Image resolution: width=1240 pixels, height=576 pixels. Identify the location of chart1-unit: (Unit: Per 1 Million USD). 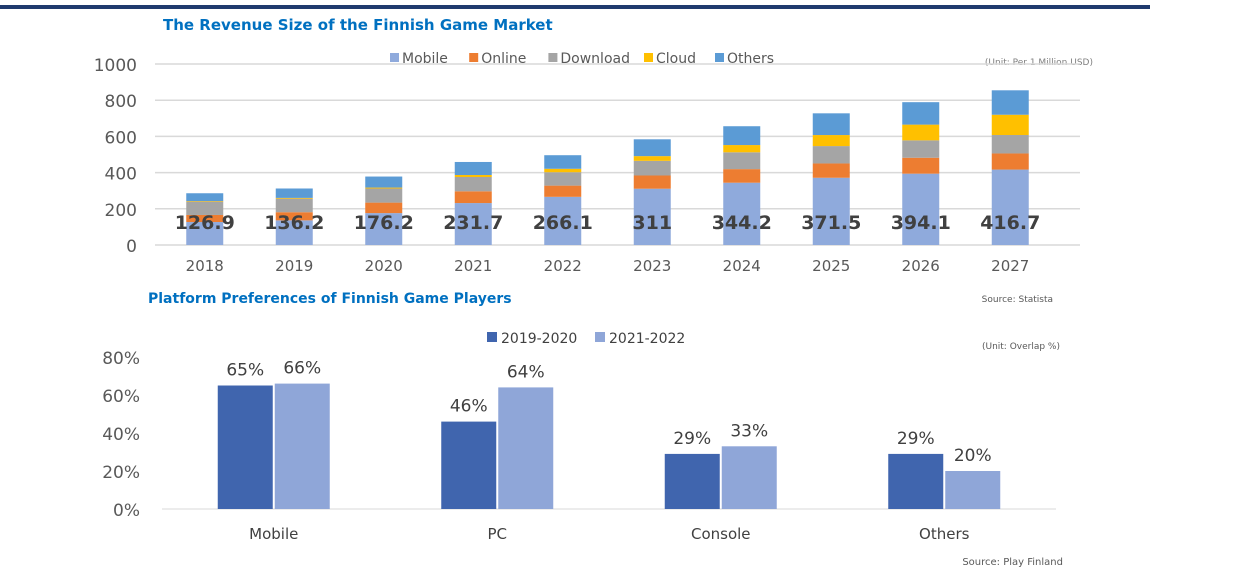
(1039, 63).